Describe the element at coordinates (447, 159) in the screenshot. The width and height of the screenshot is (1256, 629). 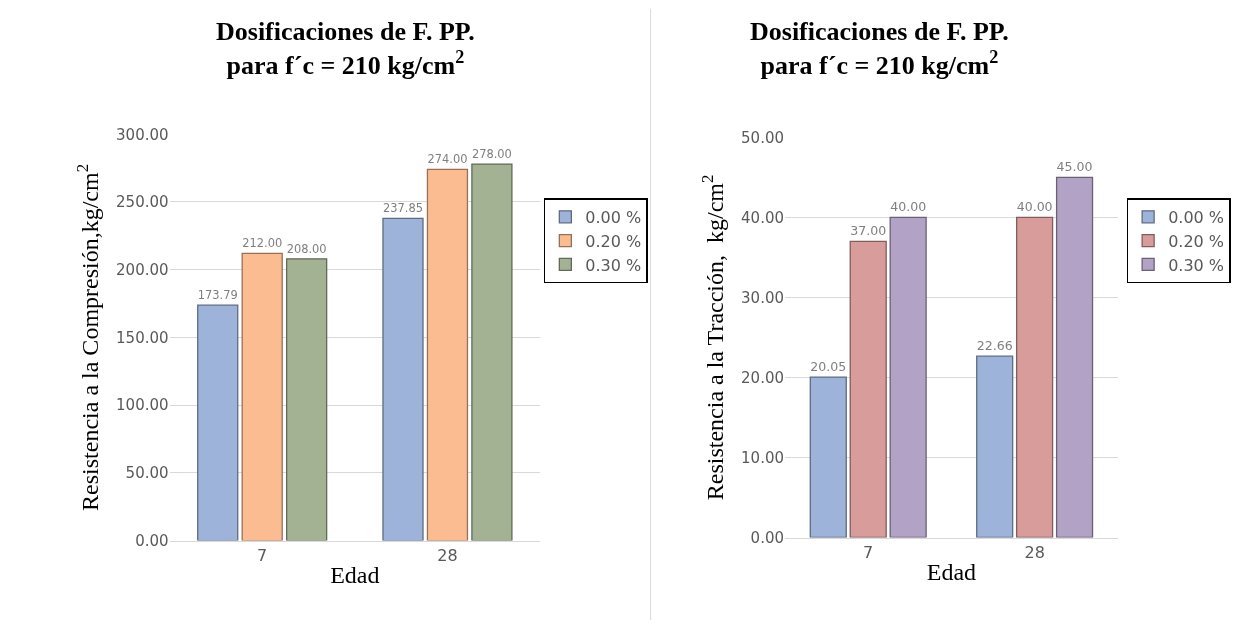
I see `data-label: 274.00` at that location.